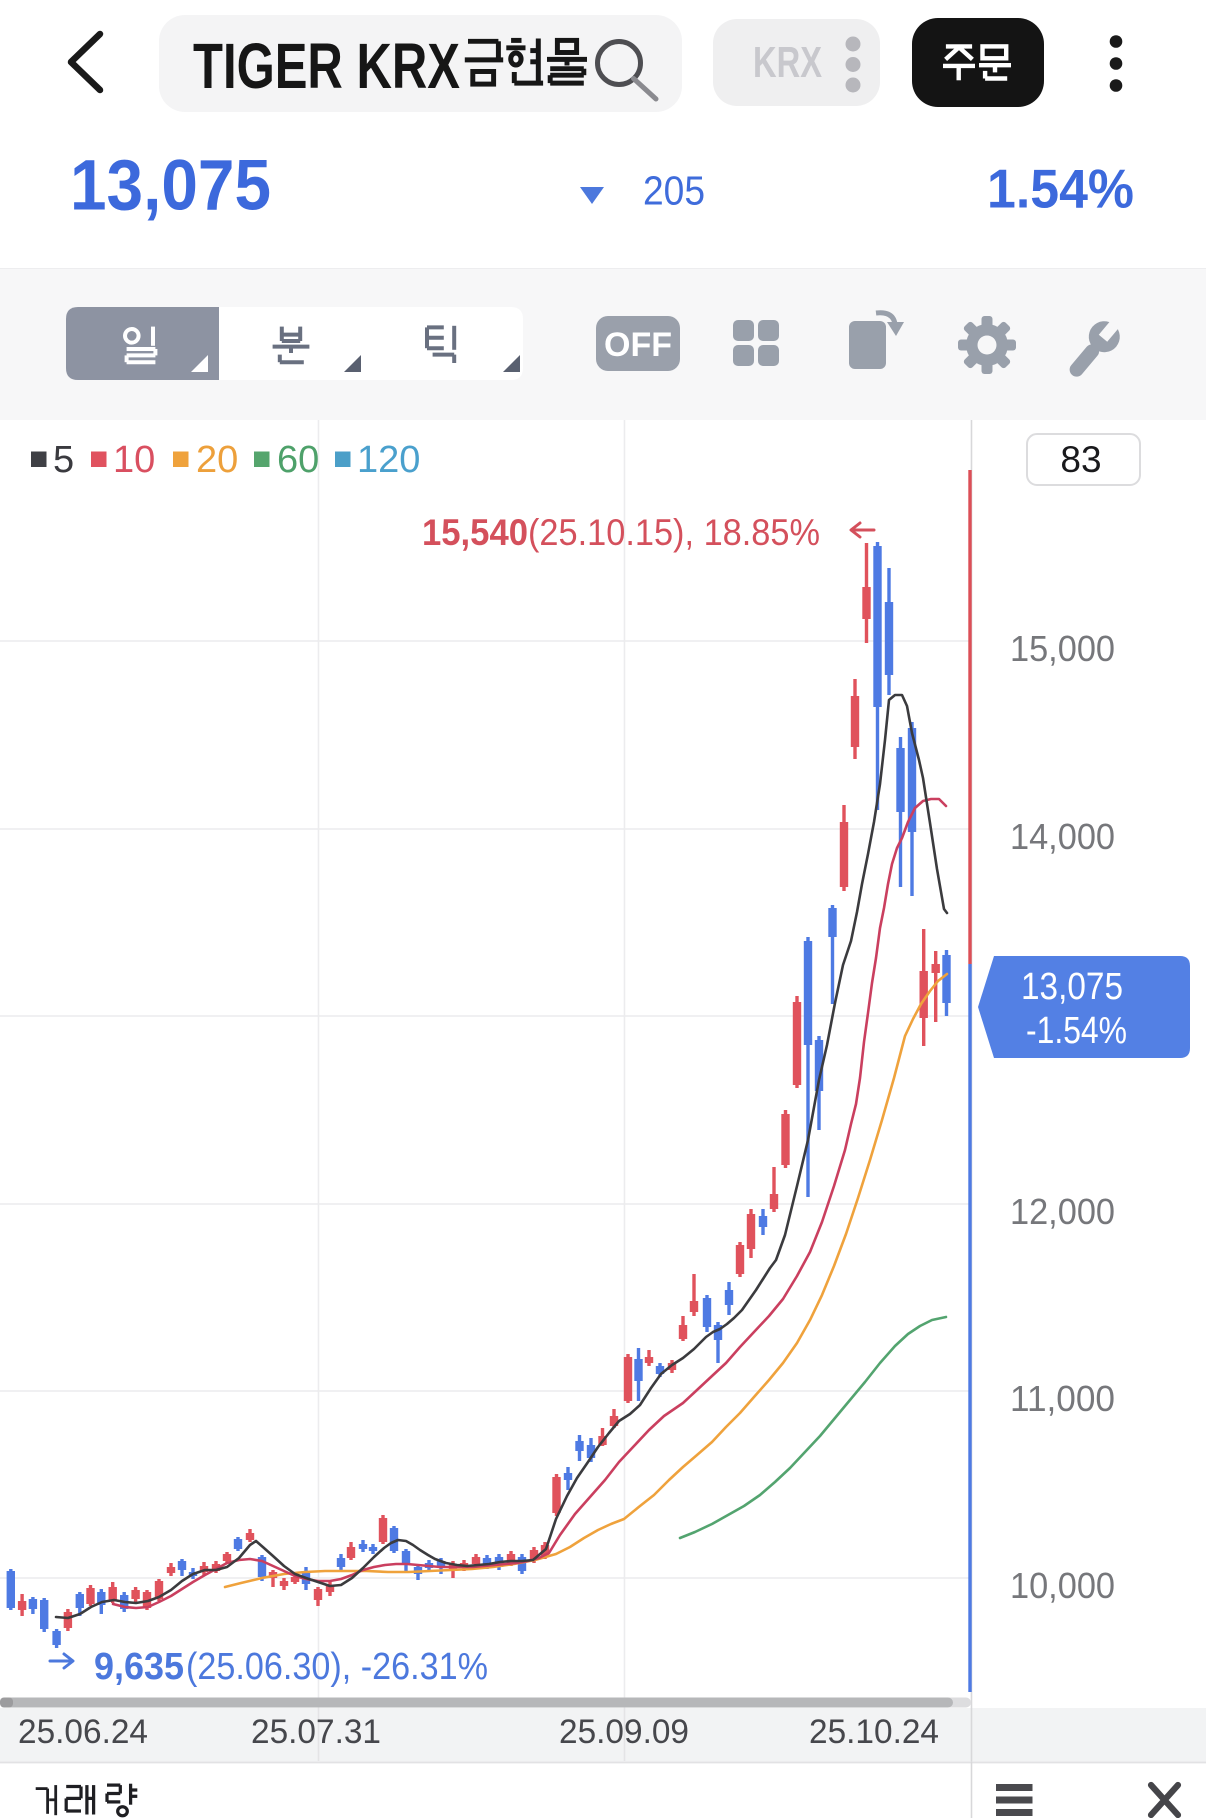 This screenshot has height=1818, width=1206. What do you see at coordinates (1076, 1031) in the screenshot?
I see `svg-text: -1.54%` at bounding box center [1076, 1031].